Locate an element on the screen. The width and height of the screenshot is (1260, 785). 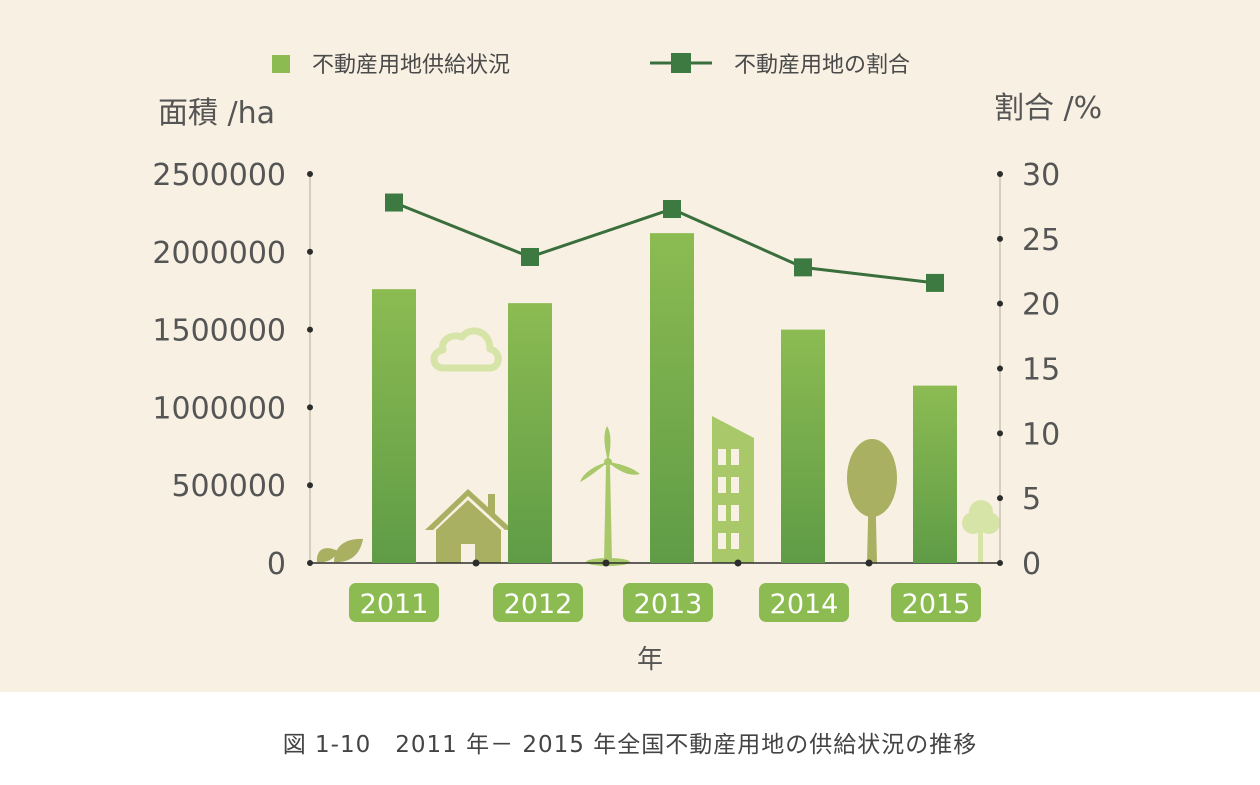
right-tick-label: 25 is located at coordinates (1041, 240).